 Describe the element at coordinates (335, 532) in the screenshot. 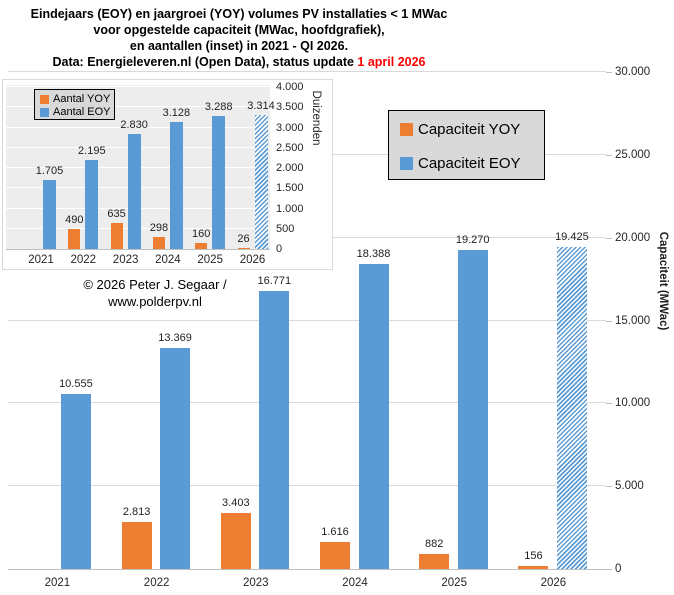

I see `bar-data-label: 1.616` at that location.